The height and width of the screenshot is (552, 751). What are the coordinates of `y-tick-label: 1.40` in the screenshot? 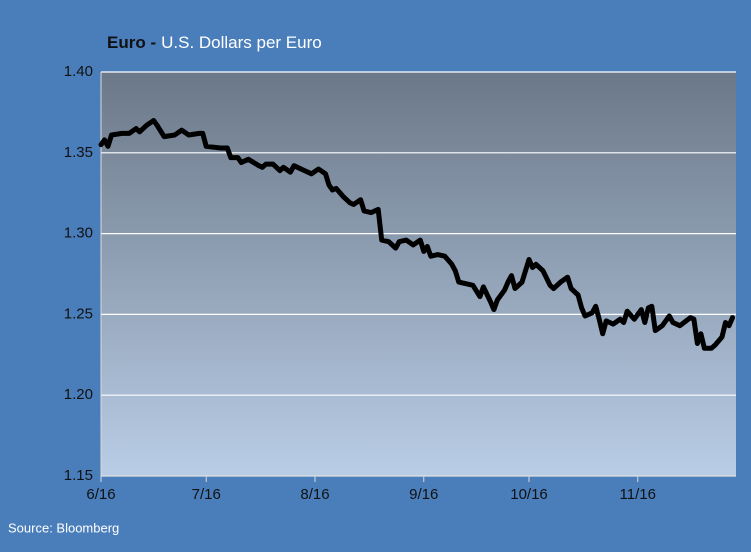 It's located at (78, 71).